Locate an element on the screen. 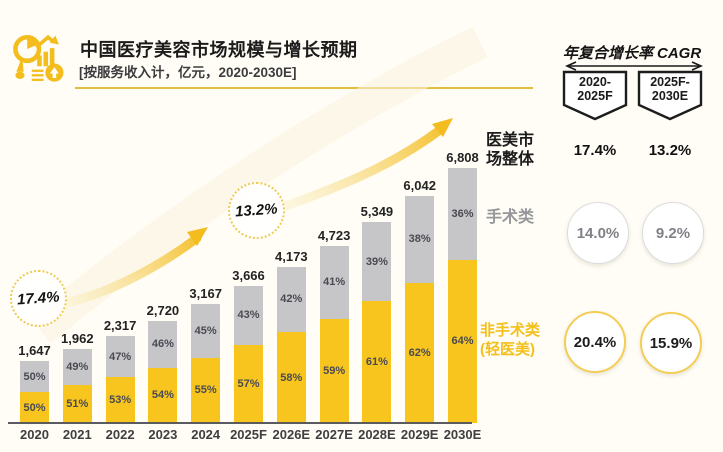 The height and width of the screenshot is (452, 723). period-line2: 2025F is located at coordinates (595, 96).